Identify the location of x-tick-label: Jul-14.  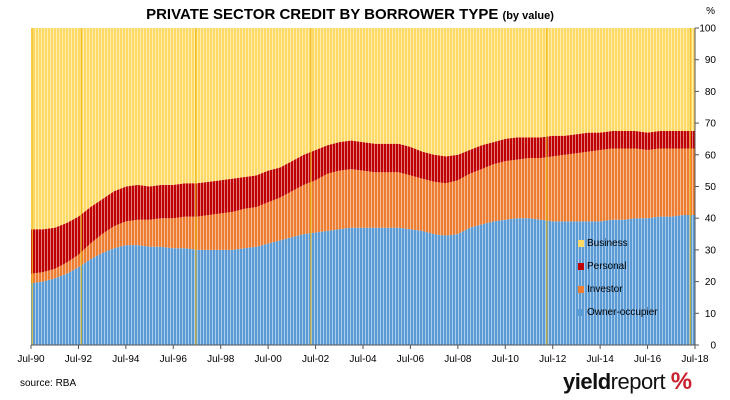
(601, 359).